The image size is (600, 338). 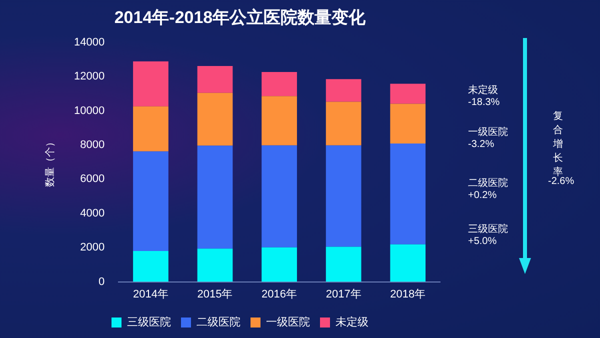 What do you see at coordinates (92, 179) in the screenshot?
I see `y-tick-label: 6000` at bounding box center [92, 179].